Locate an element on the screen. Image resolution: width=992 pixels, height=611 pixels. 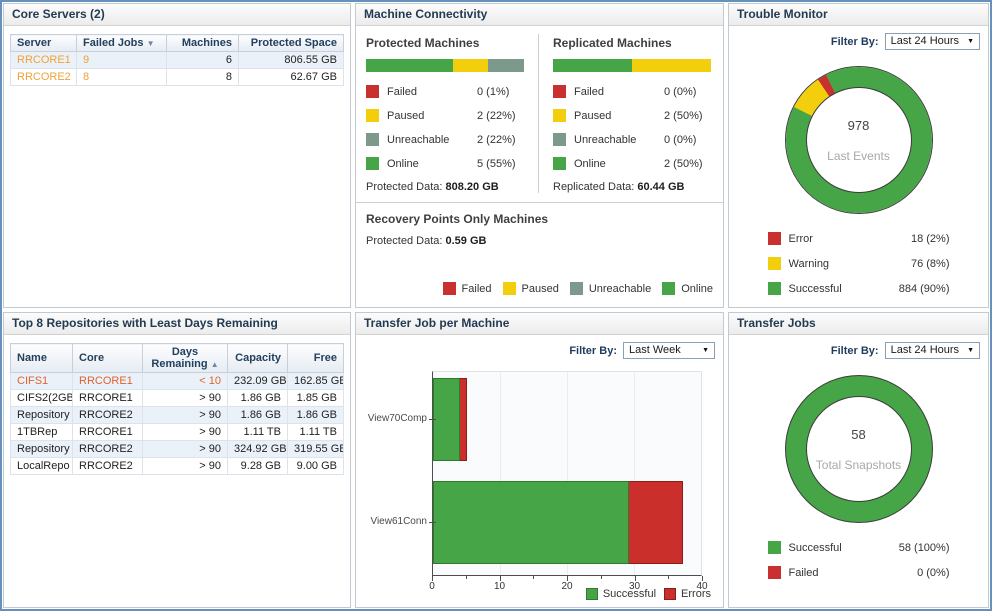
free-value: 1.11 TB is located at coordinates (315, 432).